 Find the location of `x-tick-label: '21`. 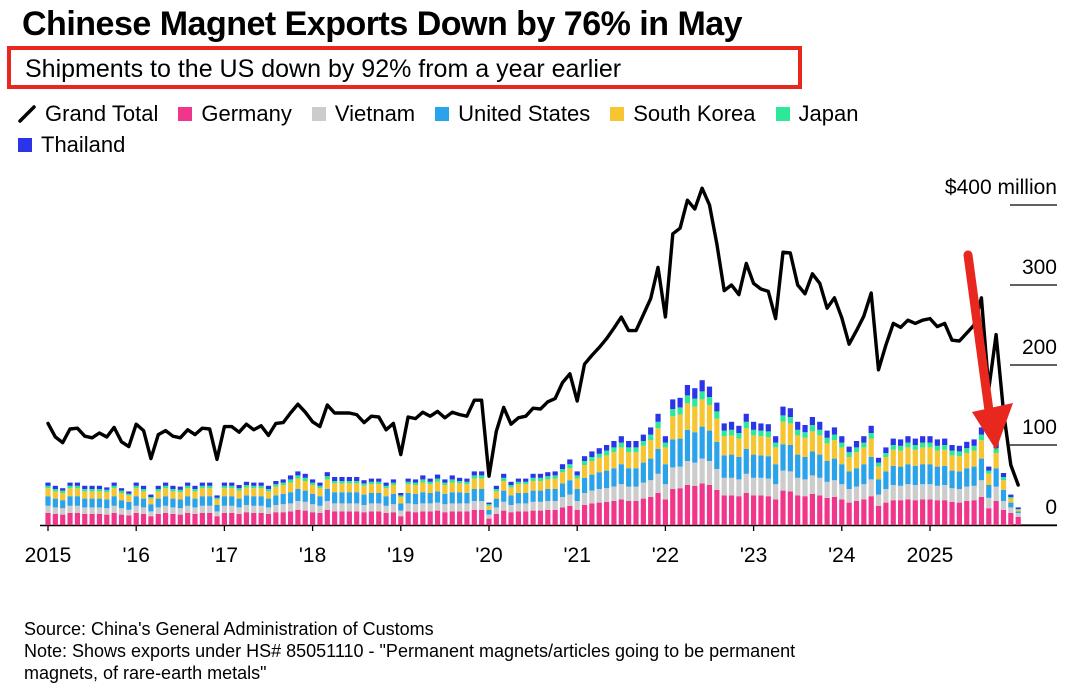

x-tick-label: '21 is located at coordinates (577, 555).